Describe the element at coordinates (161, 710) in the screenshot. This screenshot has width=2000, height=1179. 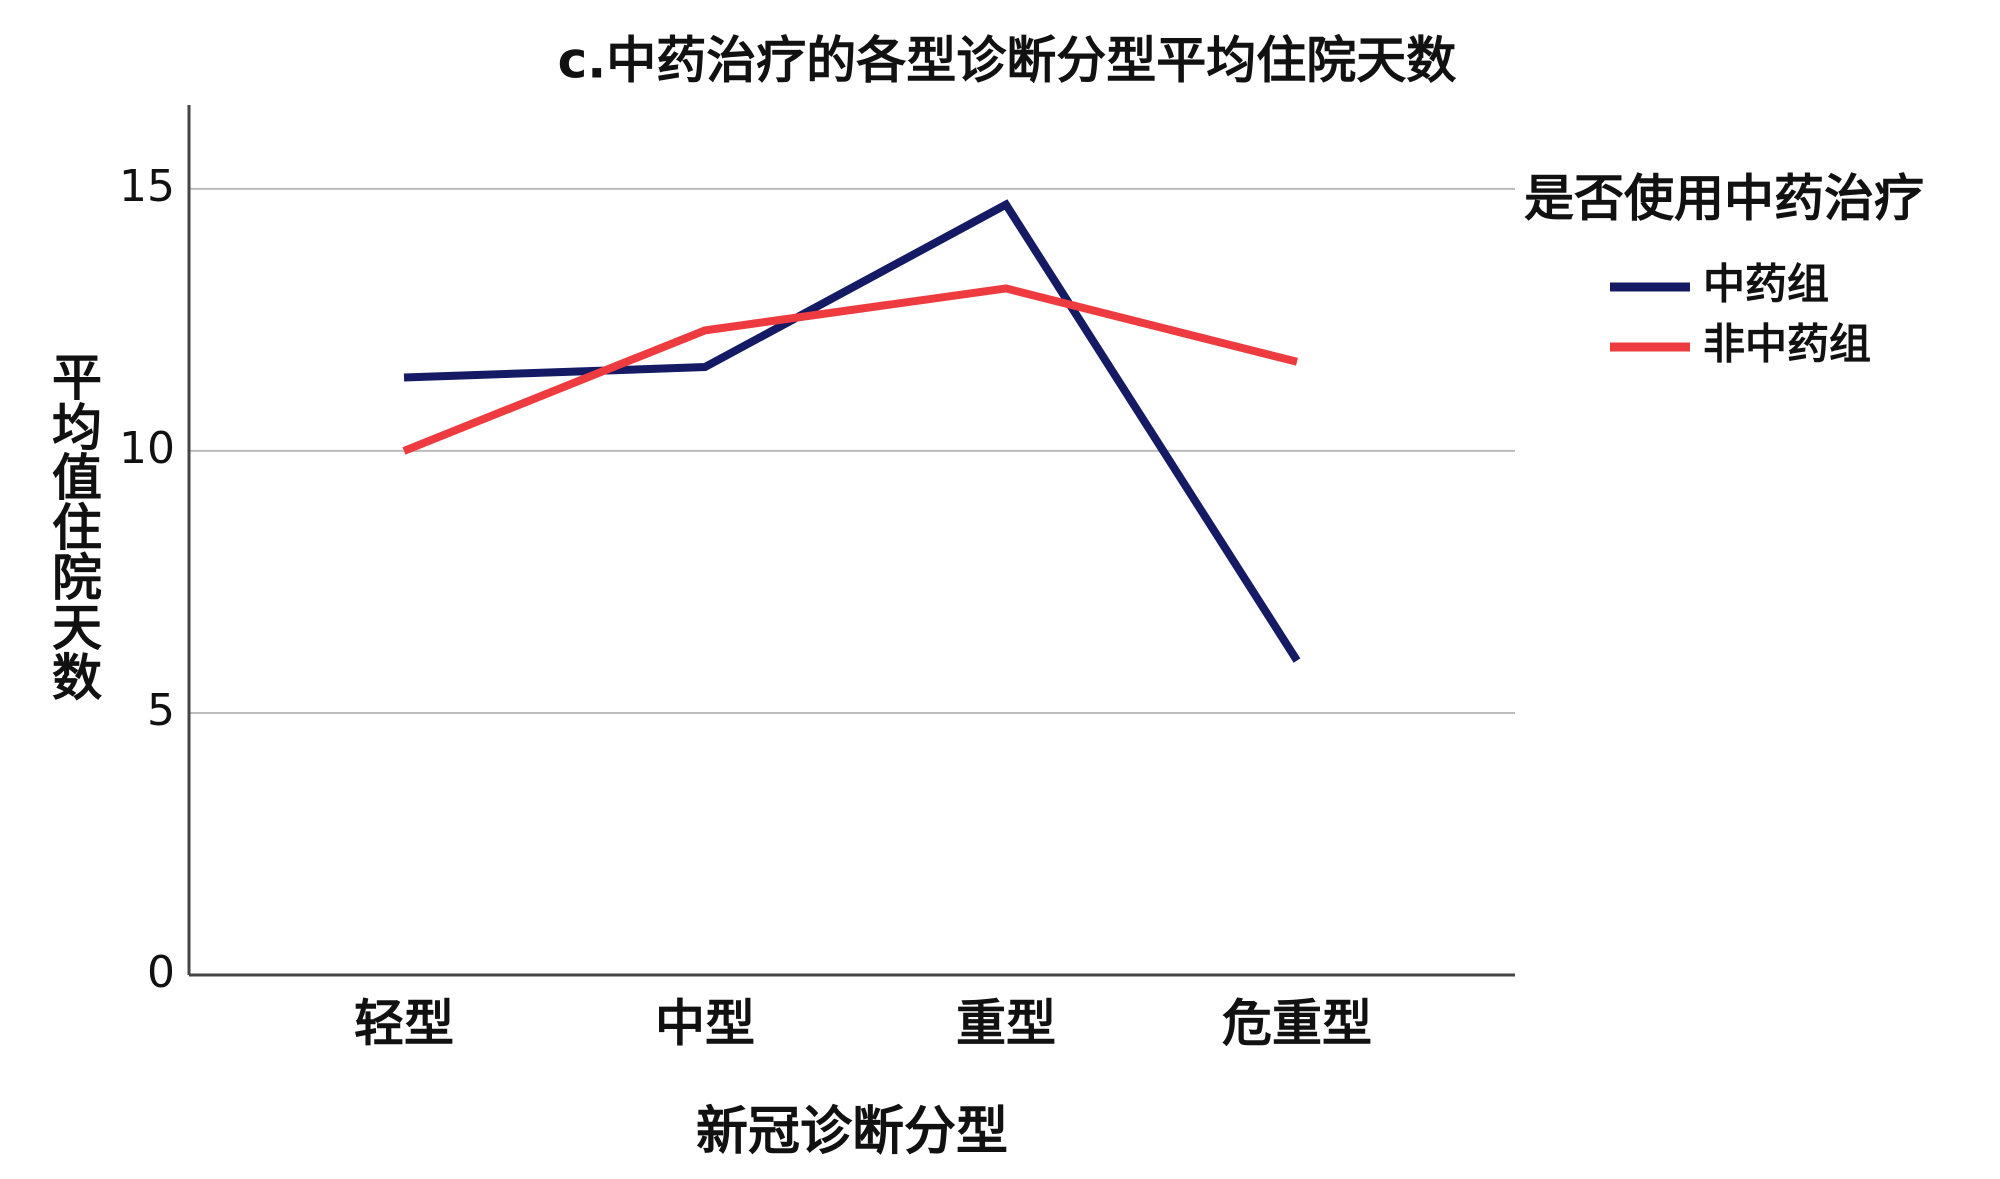
I see `y-tick-label: 5` at that location.